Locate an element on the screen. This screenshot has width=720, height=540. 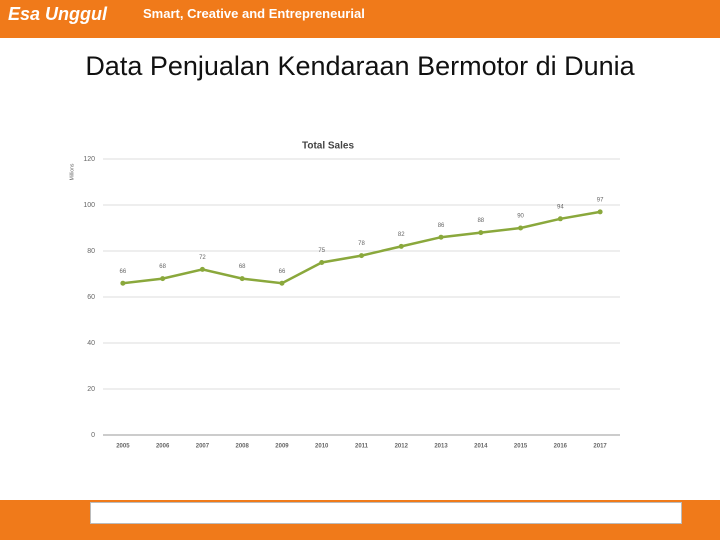
data-label: 94 is located at coordinates (560, 207).